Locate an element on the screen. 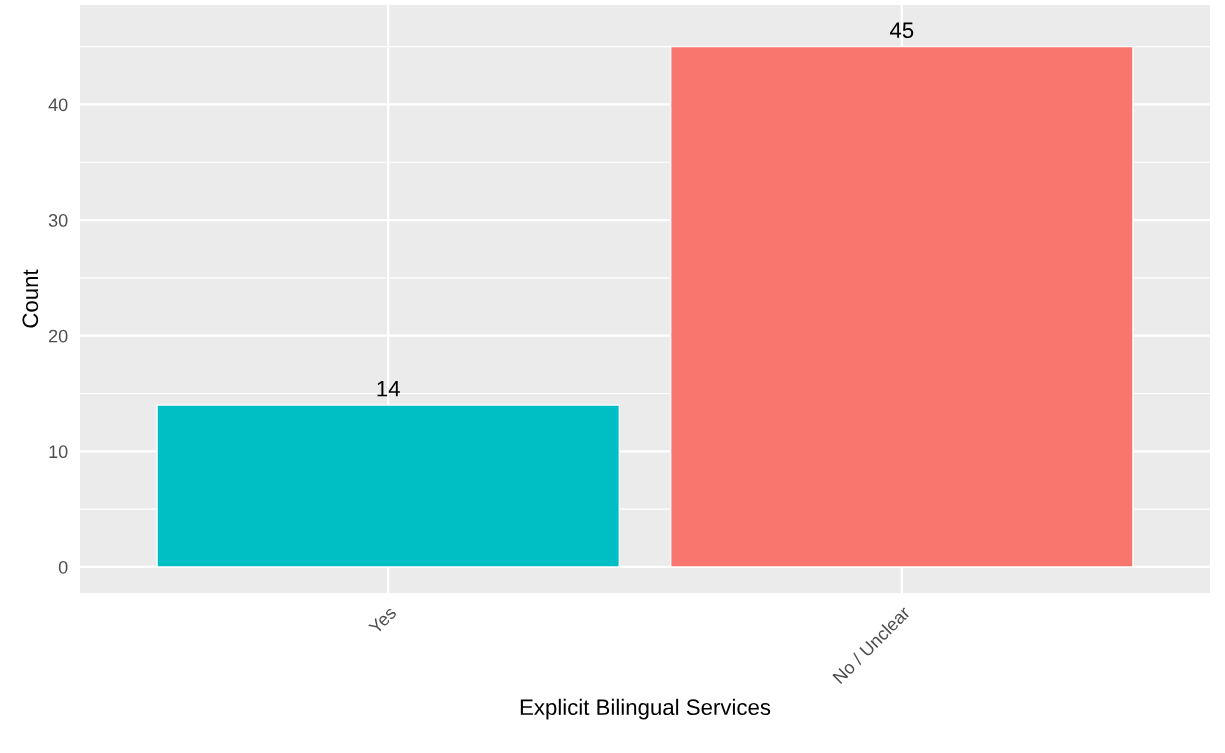 The width and height of the screenshot is (1225, 753). y-tick-label: 40 is located at coordinates (58, 105).